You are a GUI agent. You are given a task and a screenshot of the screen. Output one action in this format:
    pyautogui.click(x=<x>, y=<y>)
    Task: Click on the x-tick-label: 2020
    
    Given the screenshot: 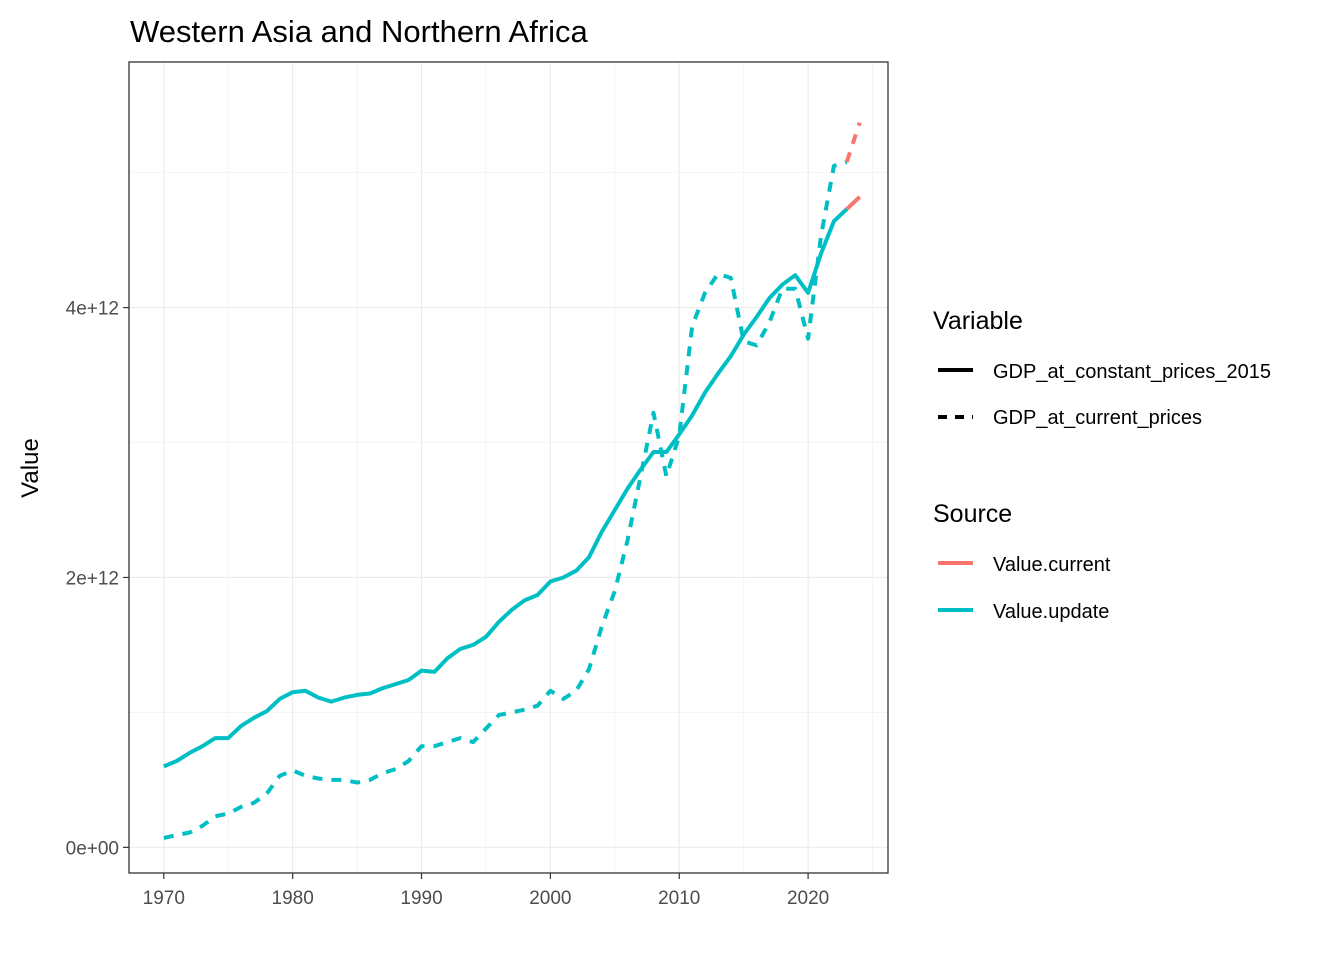 What is the action you would take?
    pyautogui.click(x=808, y=898)
    